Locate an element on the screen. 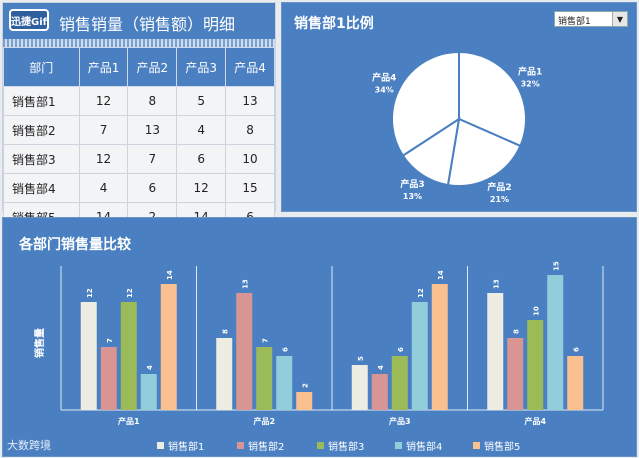  legend-item: 销售部1 is located at coordinates (180, 445).